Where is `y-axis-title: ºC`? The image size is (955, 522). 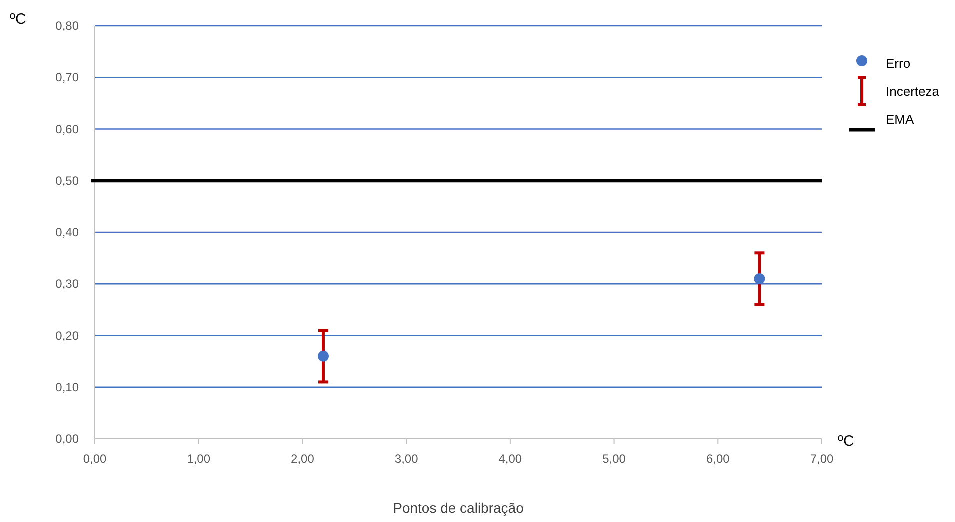 y-axis-title: ºC is located at coordinates (18, 19).